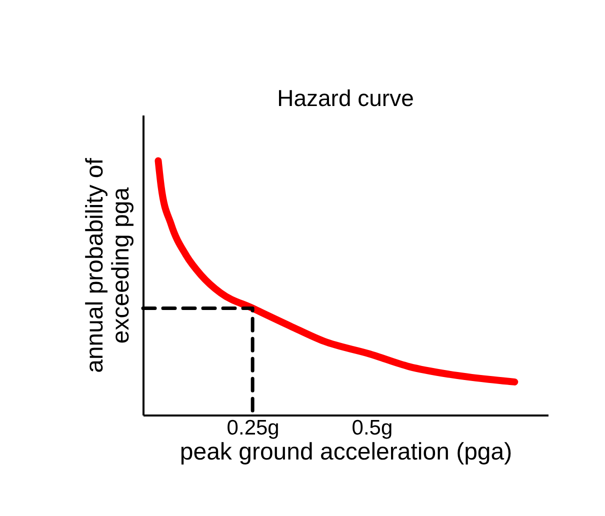 Image resolution: width=605 pixels, height=516 pixels. What do you see at coordinates (372, 428) in the screenshot?
I see `x-tick-label: 0.5g` at bounding box center [372, 428].